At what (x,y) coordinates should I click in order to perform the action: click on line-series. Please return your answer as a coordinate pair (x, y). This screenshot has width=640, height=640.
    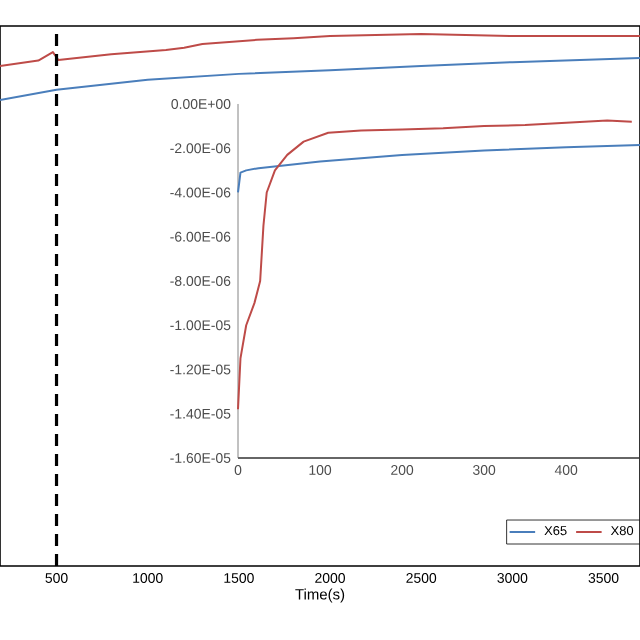
    Looking at the image, I should click on (438, 168).